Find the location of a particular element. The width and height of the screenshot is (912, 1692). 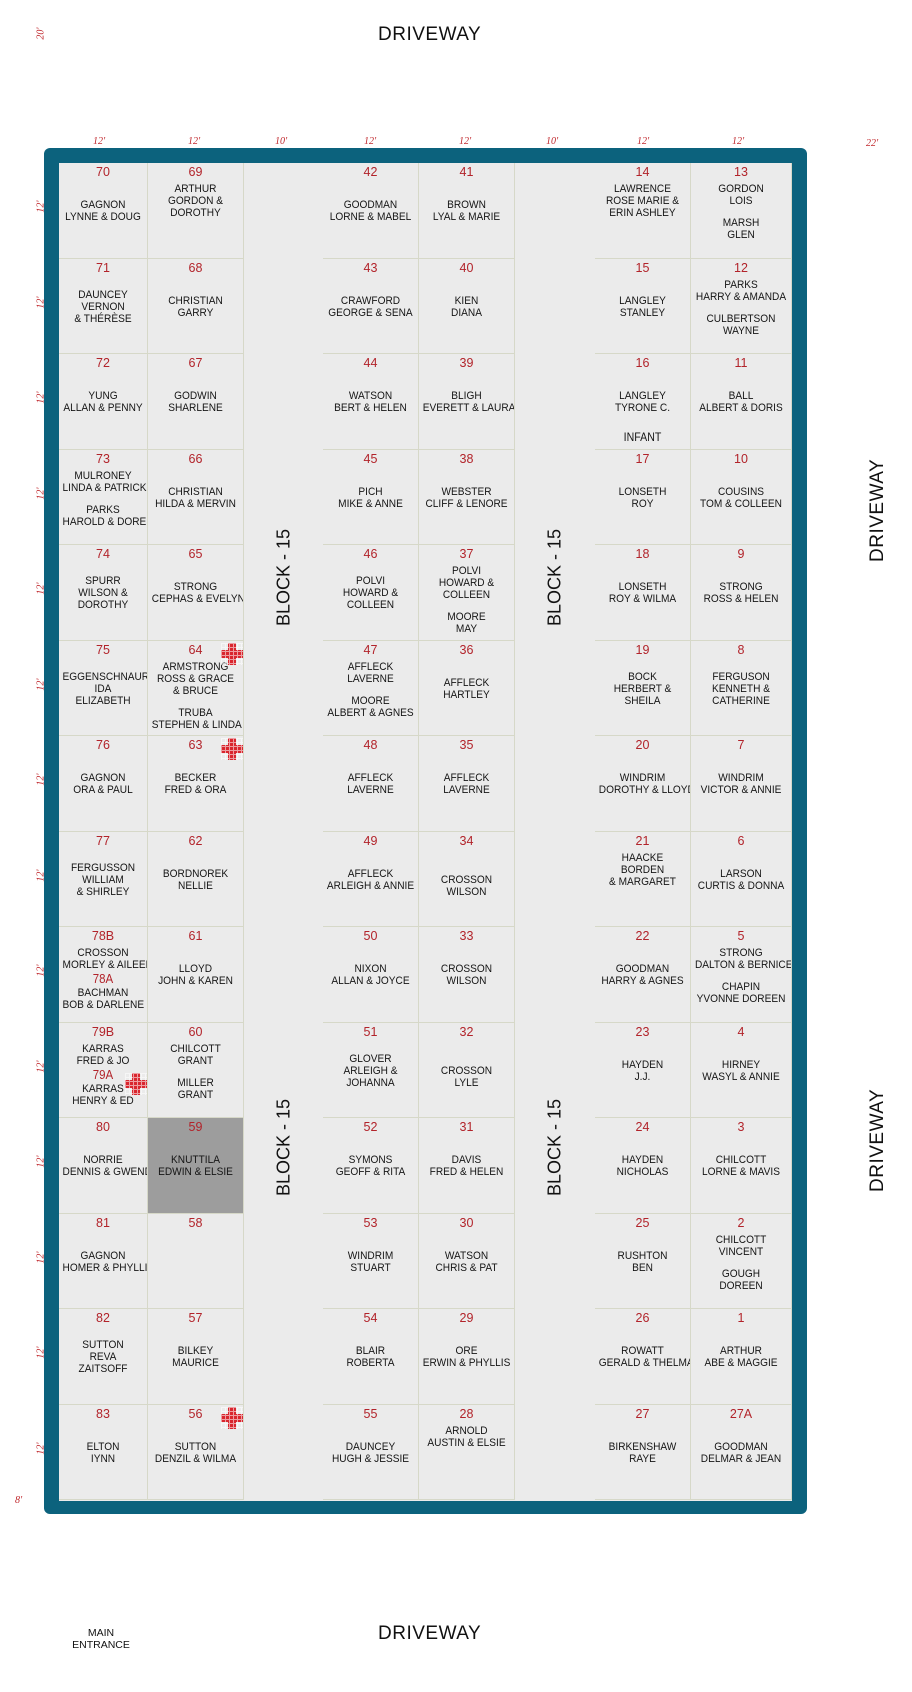

plot-lot: 9 STRONG ROSS & HELEN is located at coordinates (741, 593).